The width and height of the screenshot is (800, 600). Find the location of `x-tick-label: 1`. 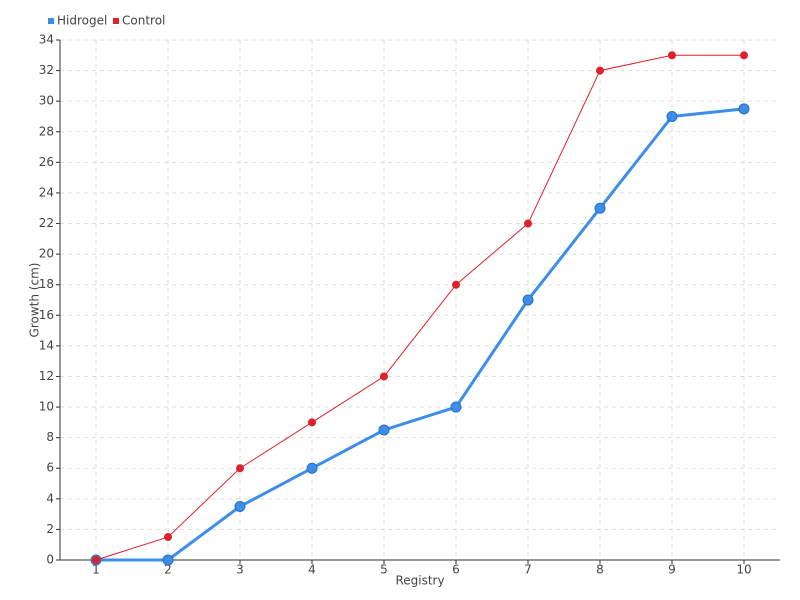

x-tick-label: 1 is located at coordinates (96, 570).